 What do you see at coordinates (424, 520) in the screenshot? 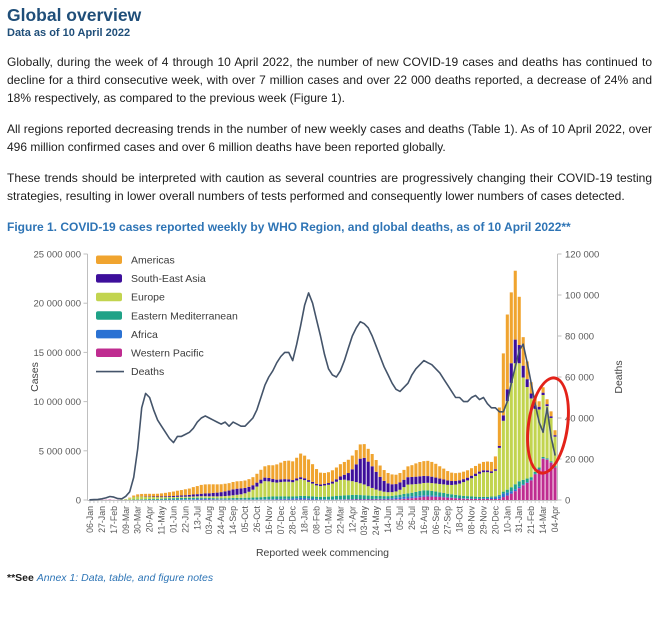
I see `svg-text: 16-Aug` at bounding box center [424, 520].